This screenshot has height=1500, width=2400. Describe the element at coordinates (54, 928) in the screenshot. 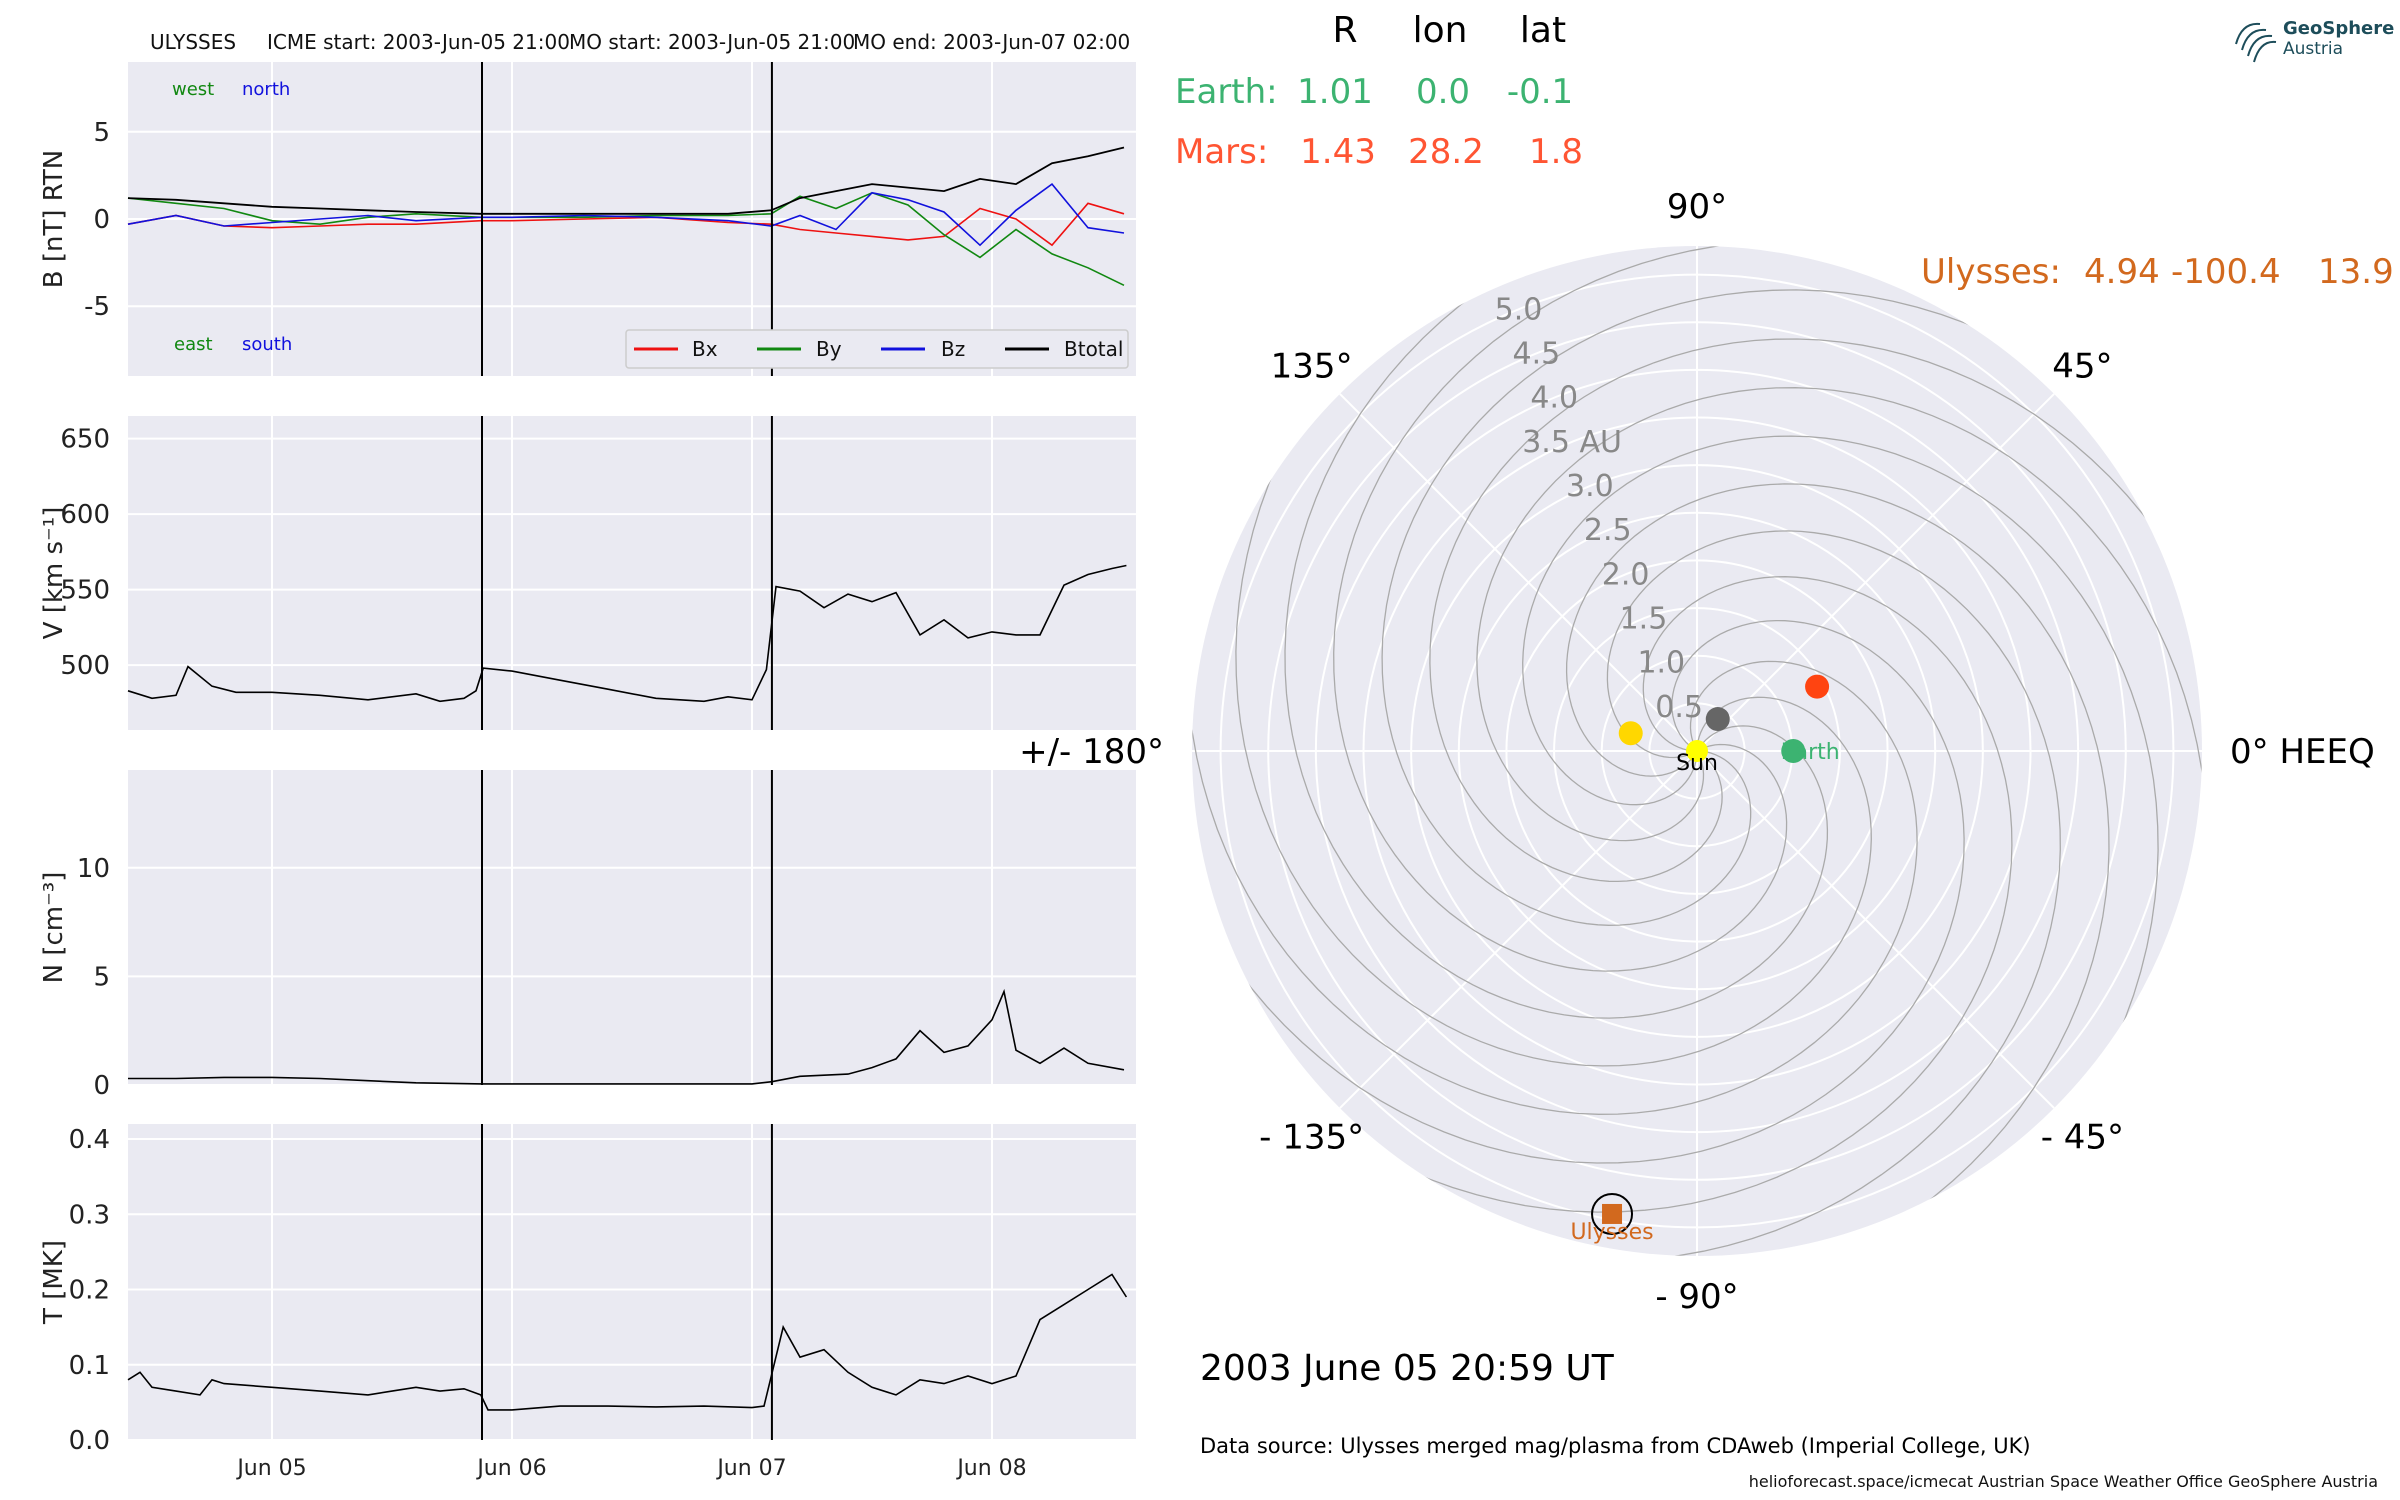

I see `y-axis-label: N [cm⁻³]` at that location.